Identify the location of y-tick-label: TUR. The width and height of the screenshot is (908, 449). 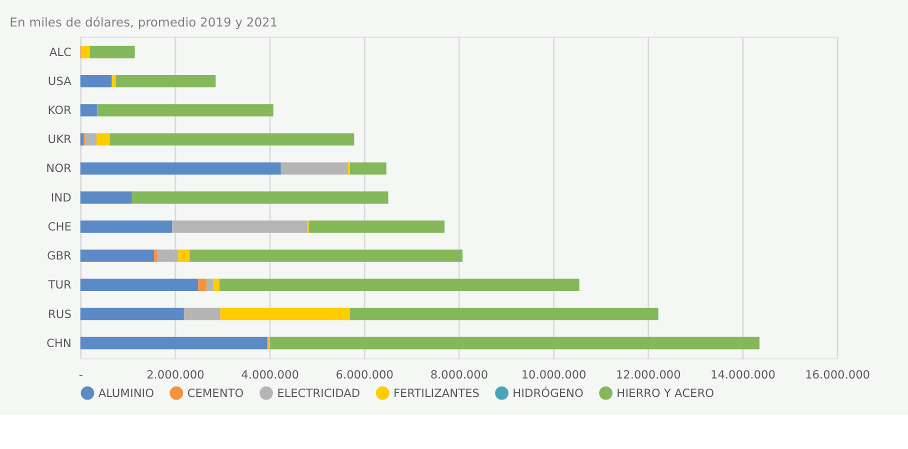
(59, 285).